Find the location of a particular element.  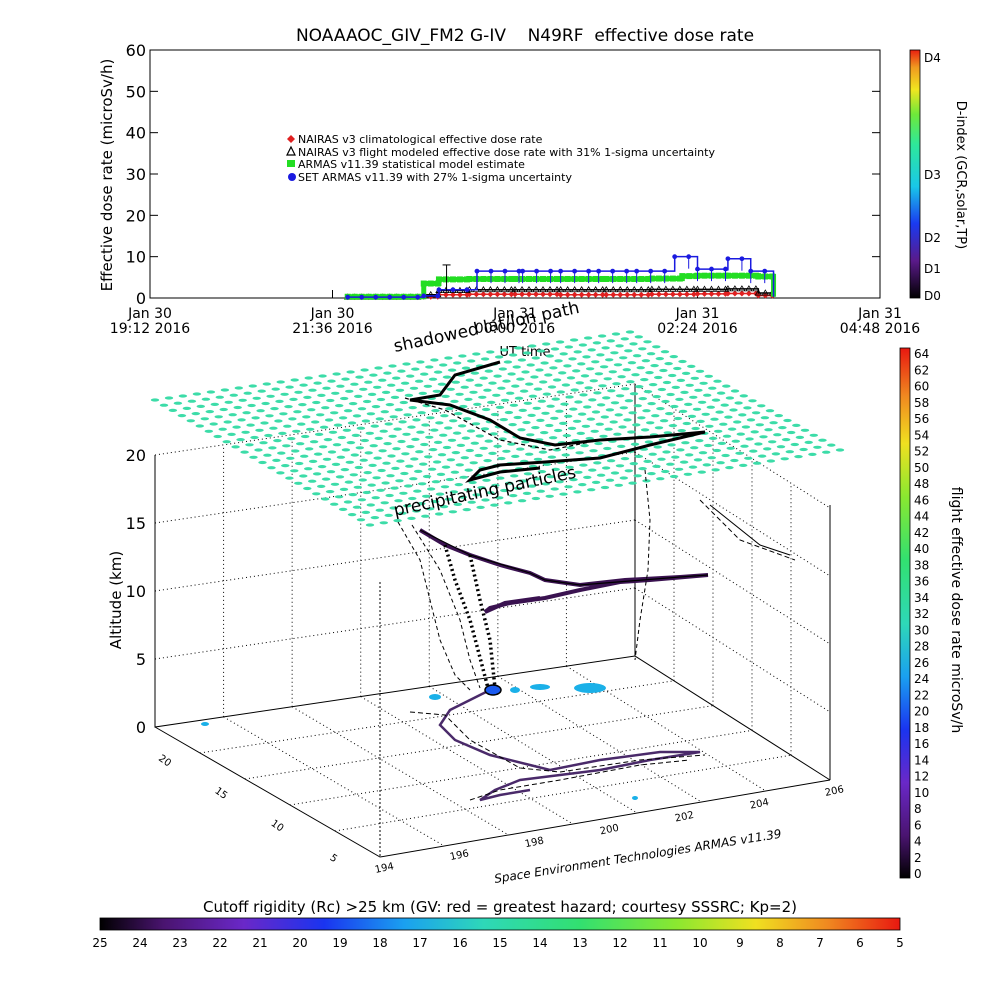

dose-tick-label: 64 is located at coordinates (921, 354).